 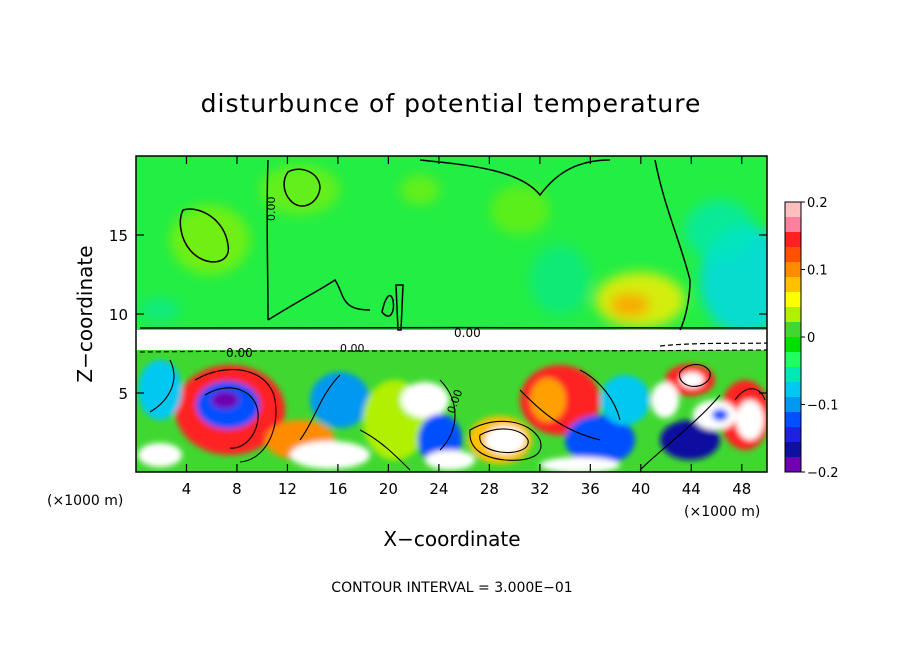 What do you see at coordinates (539, 489) in the screenshot?
I see `x-tick-label: 32` at bounding box center [539, 489].